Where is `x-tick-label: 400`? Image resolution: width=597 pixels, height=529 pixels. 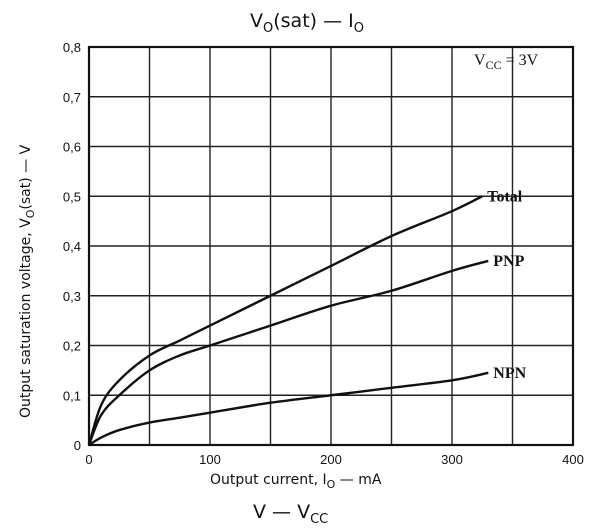 x-tick-label: 400 is located at coordinates (573, 459).